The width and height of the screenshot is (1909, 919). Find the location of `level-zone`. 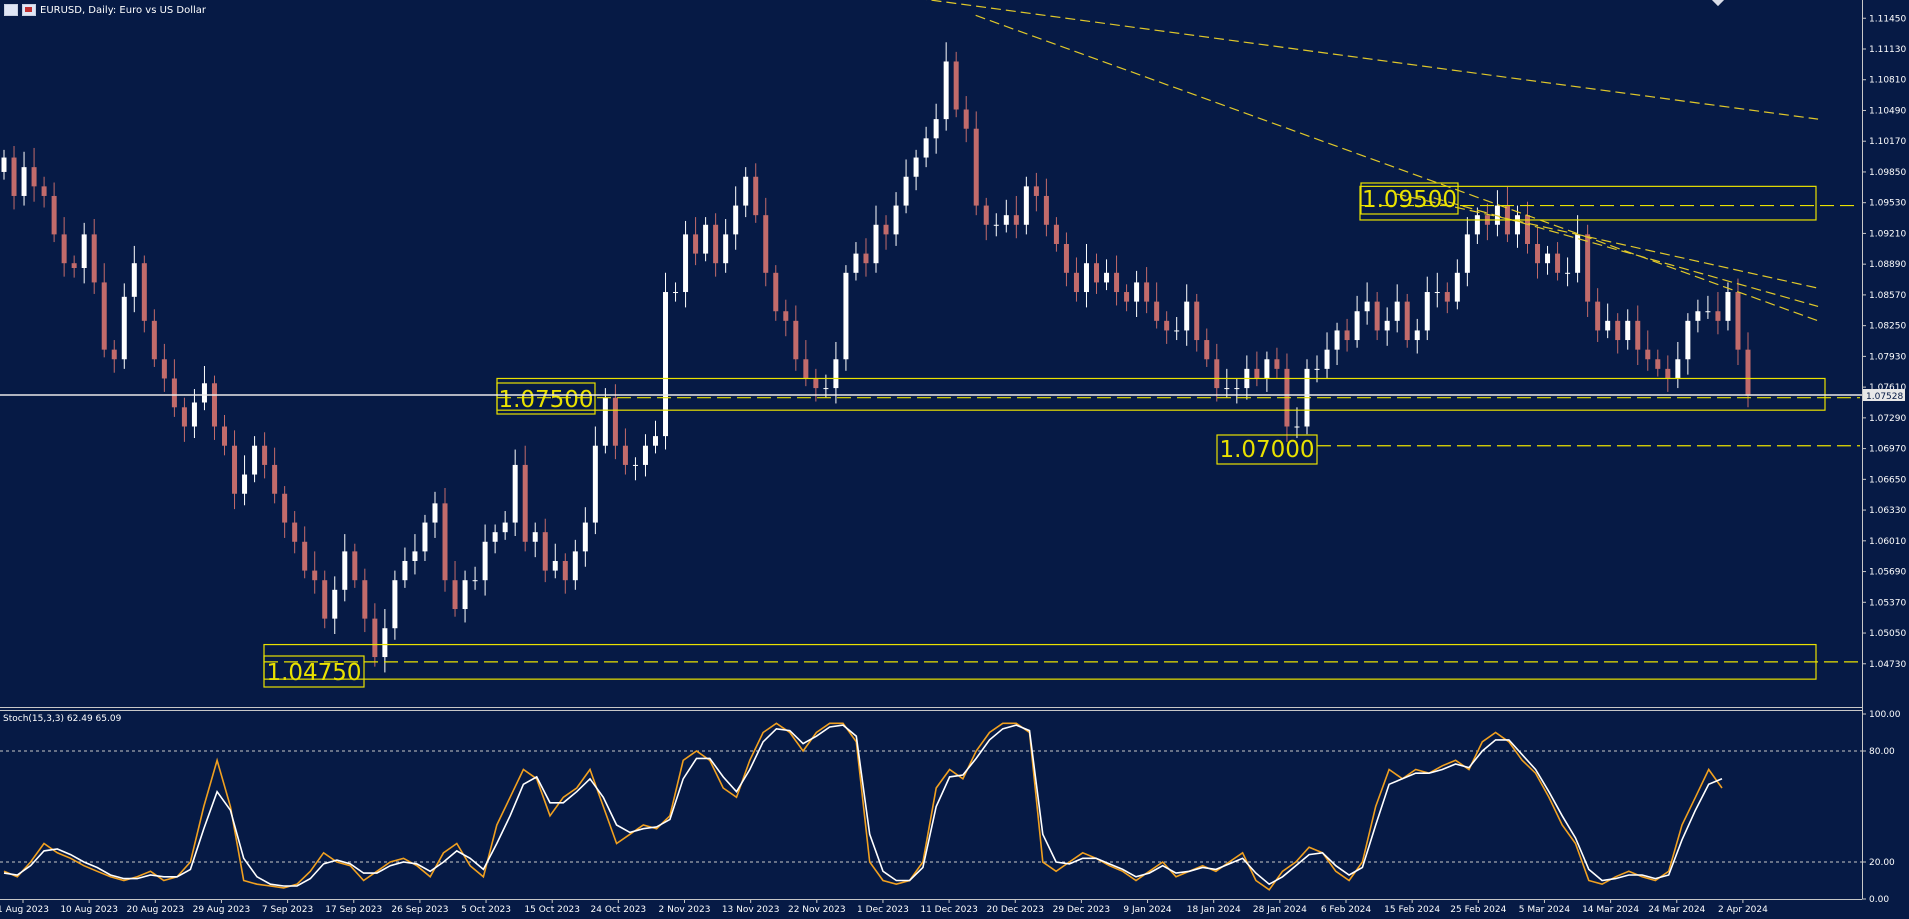

level-zone is located at coordinates (1588, 203).